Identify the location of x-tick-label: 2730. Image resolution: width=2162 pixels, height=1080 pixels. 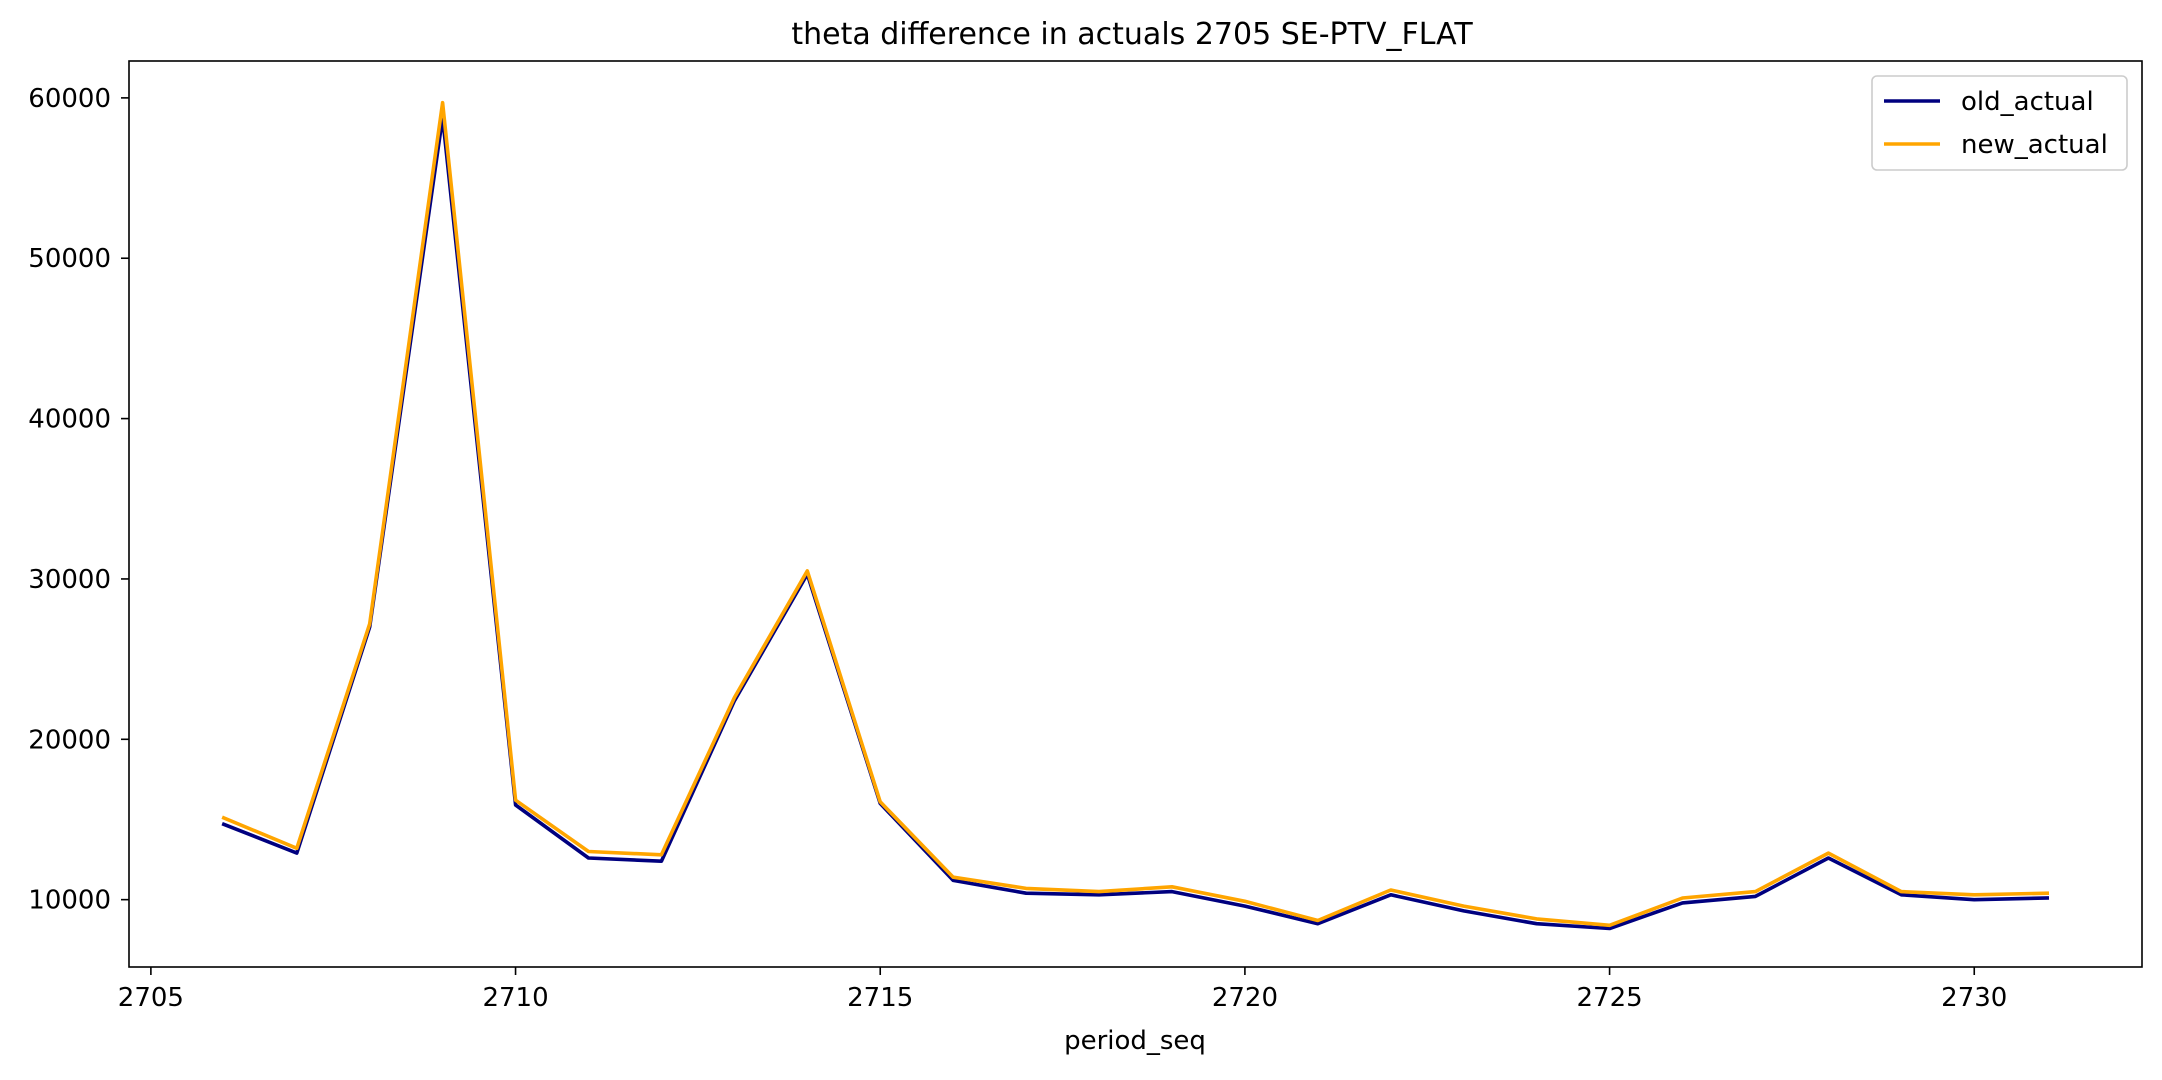
(1974, 998).